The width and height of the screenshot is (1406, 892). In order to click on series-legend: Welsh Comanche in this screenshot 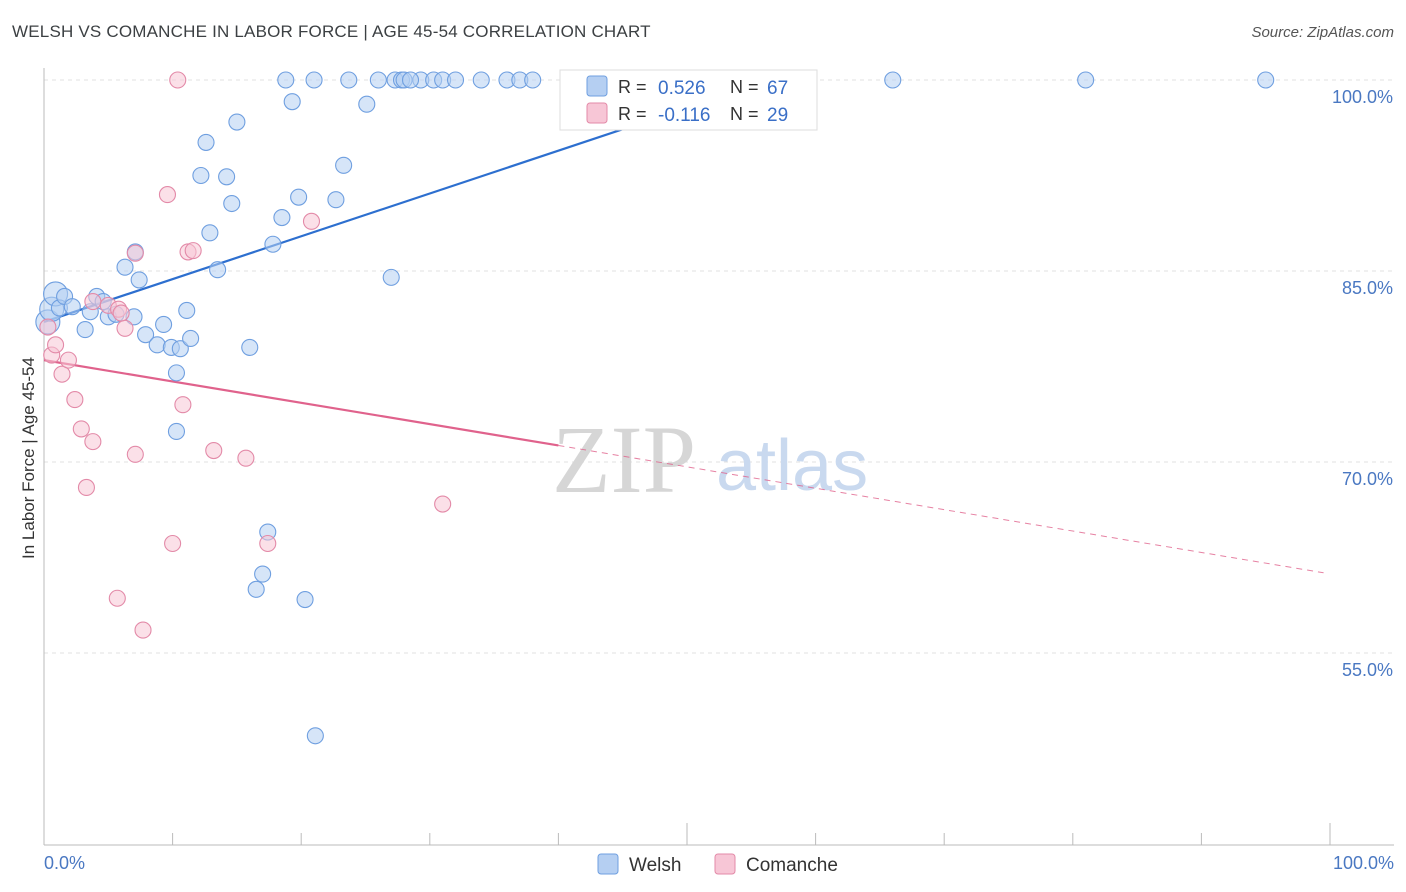, I will do `click(717, 864)`.